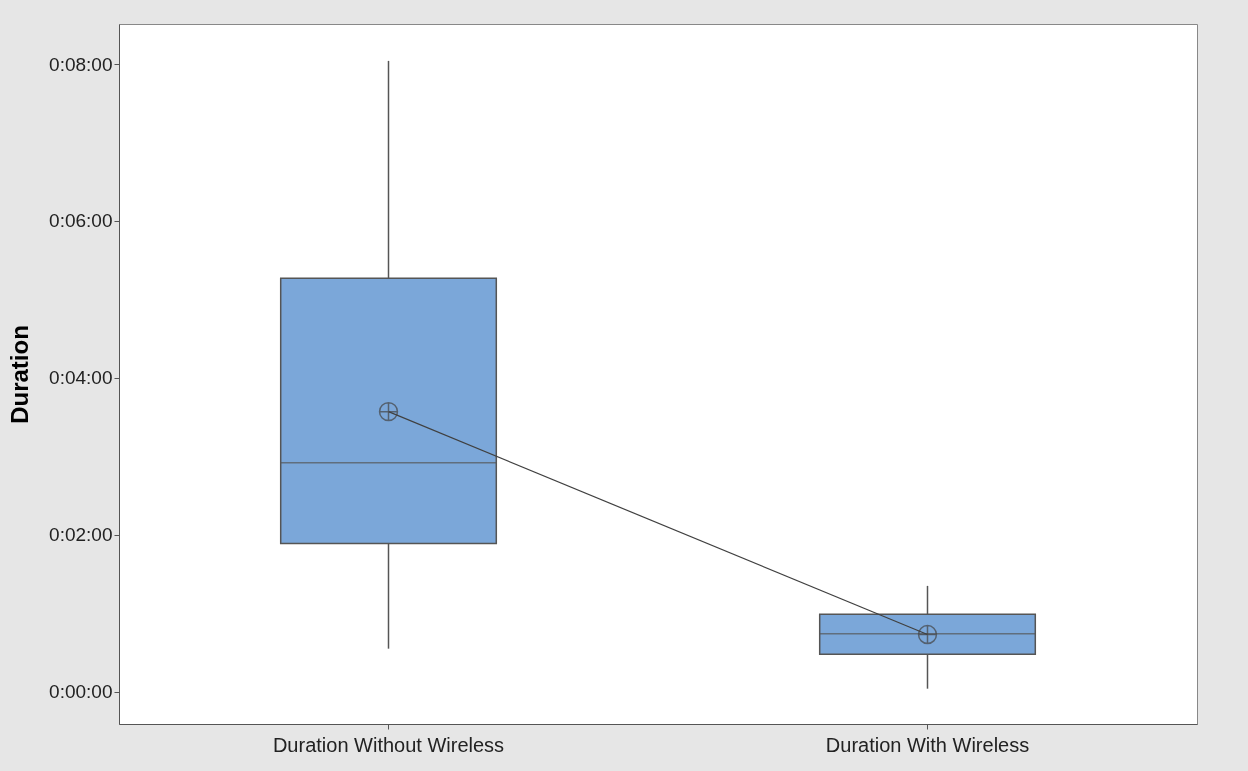 The width and height of the screenshot is (1248, 771). Describe the element at coordinates (81, 692) in the screenshot. I see `y-tick-label: 0:00:00` at that location.